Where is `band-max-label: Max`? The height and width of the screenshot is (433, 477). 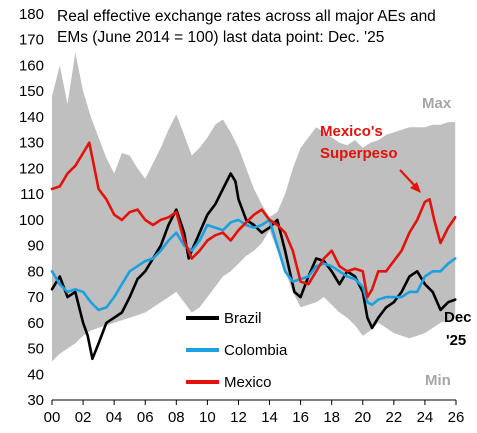 band-max-label: Max is located at coordinates (437, 103).